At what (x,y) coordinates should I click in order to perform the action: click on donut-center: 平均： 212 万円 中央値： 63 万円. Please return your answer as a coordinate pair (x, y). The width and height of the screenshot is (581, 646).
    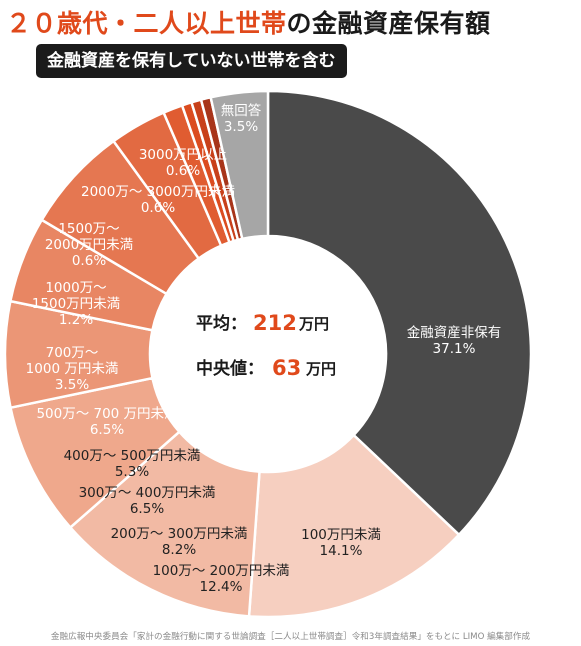
    Looking at the image, I should click on (266, 345).